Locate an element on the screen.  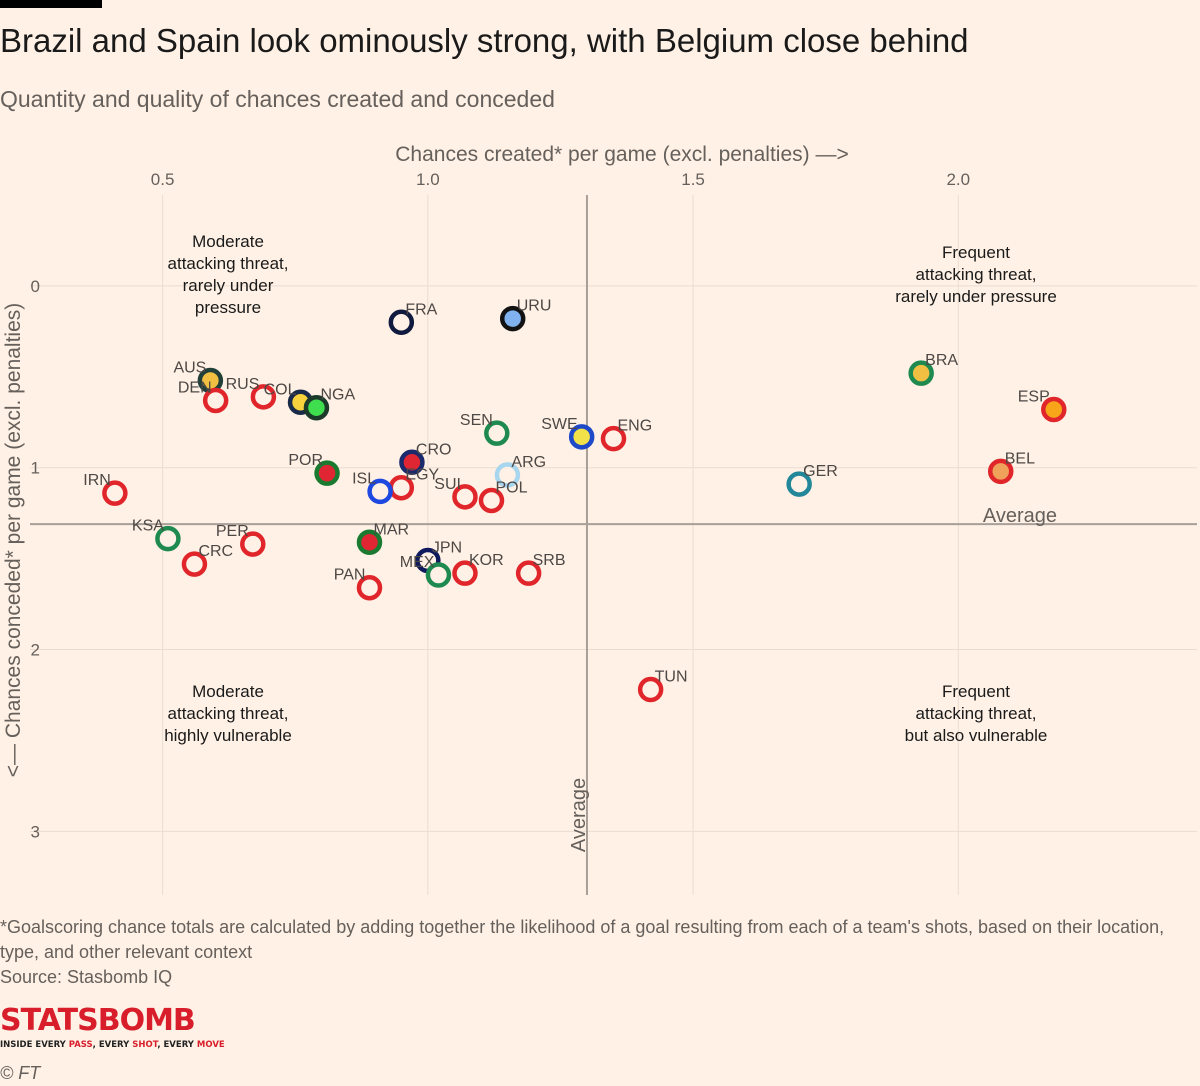
point-per is located at coordinates (253, 544).